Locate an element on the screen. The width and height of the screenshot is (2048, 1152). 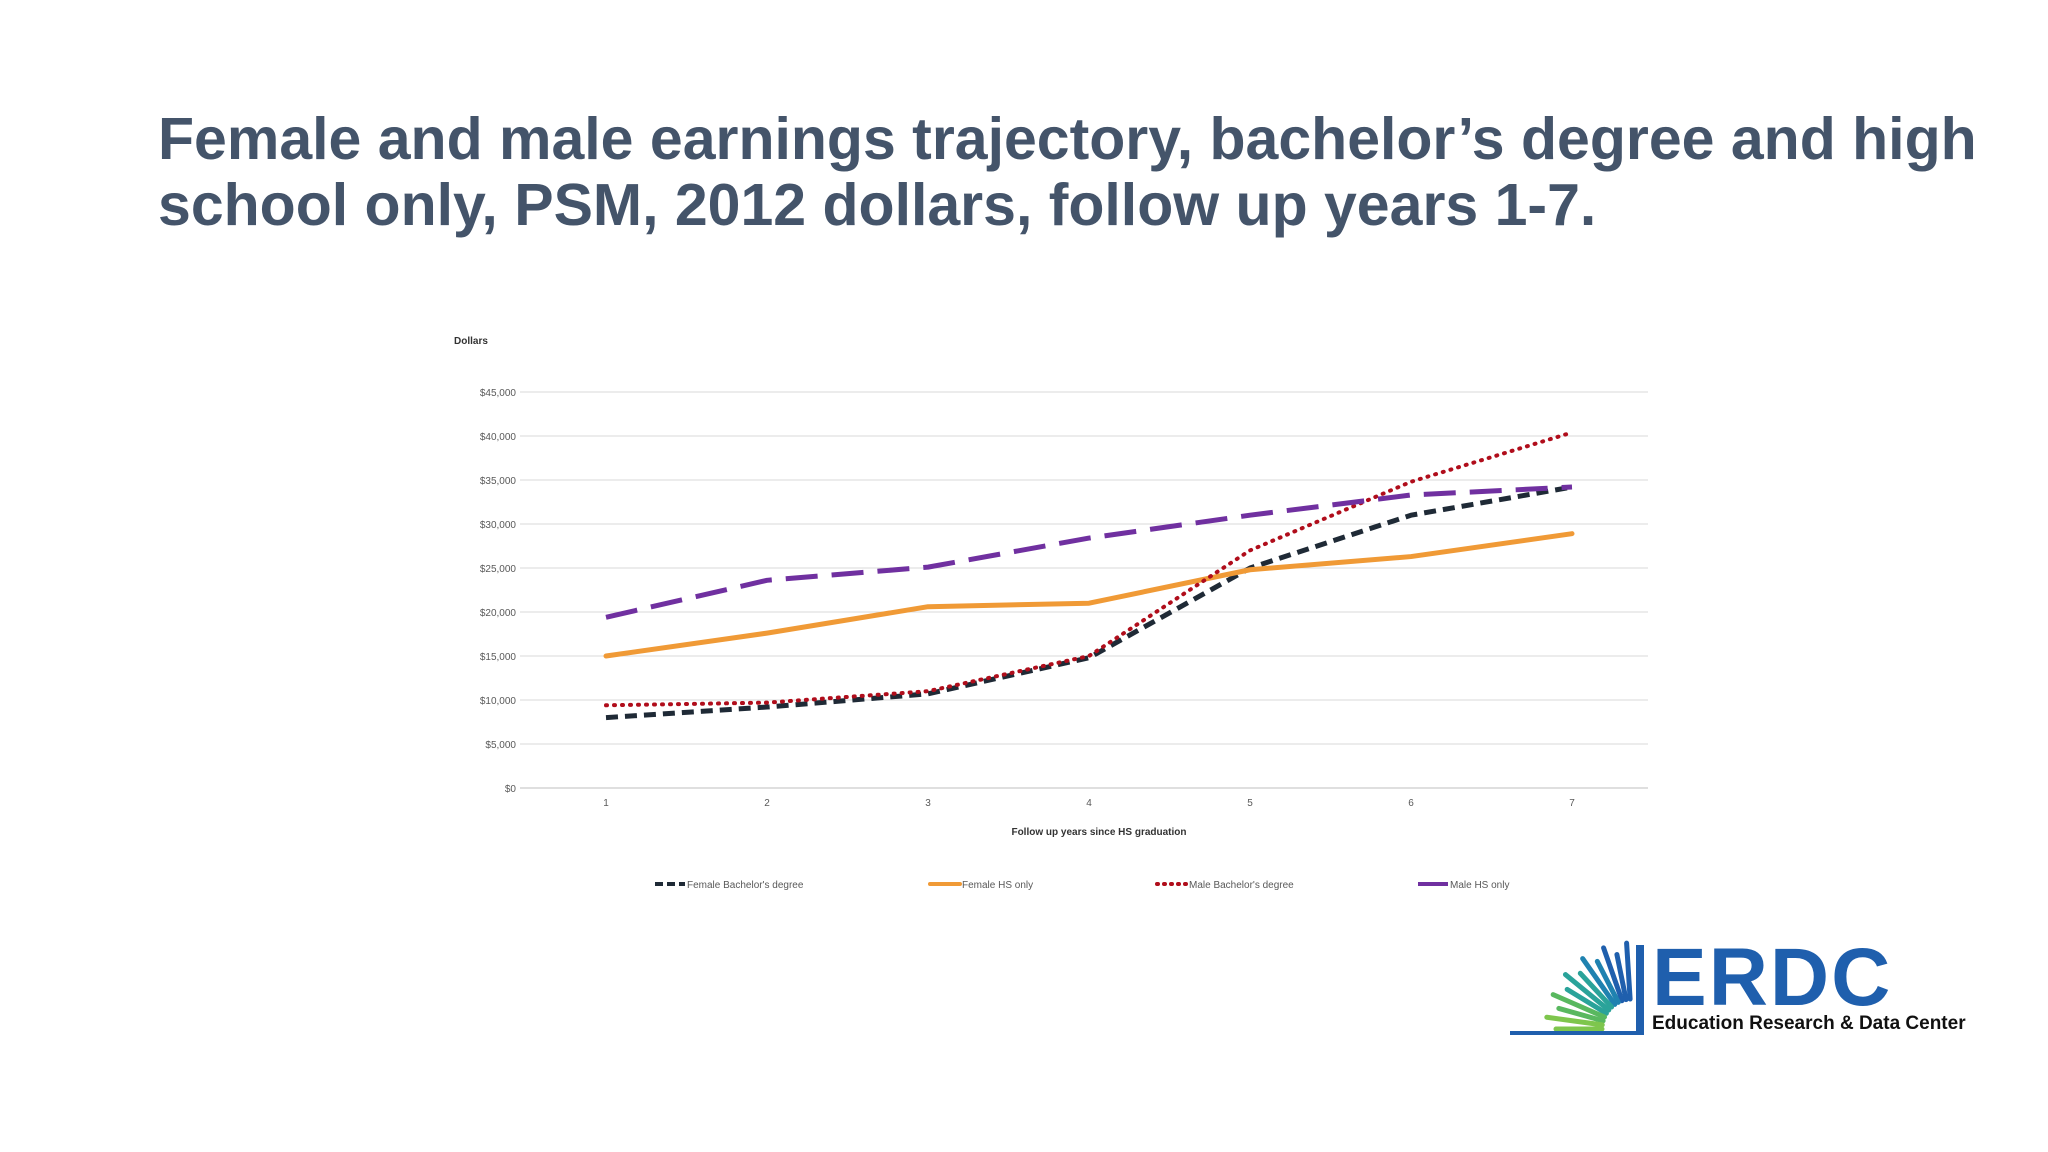
x-axis-label: Follow up years since HS graduation is located at coordinates (1098, 832).